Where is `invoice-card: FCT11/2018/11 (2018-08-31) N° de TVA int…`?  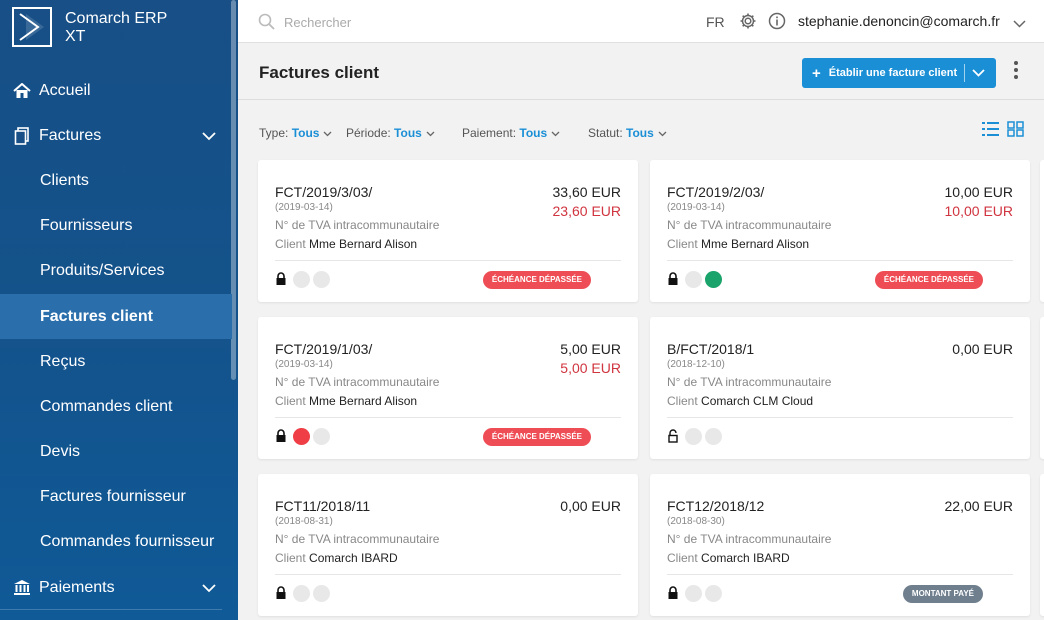
invoice-card: FCT11/2018/11 (2018-08-31) N° de TVA int… is located at coordinates (448, 545).